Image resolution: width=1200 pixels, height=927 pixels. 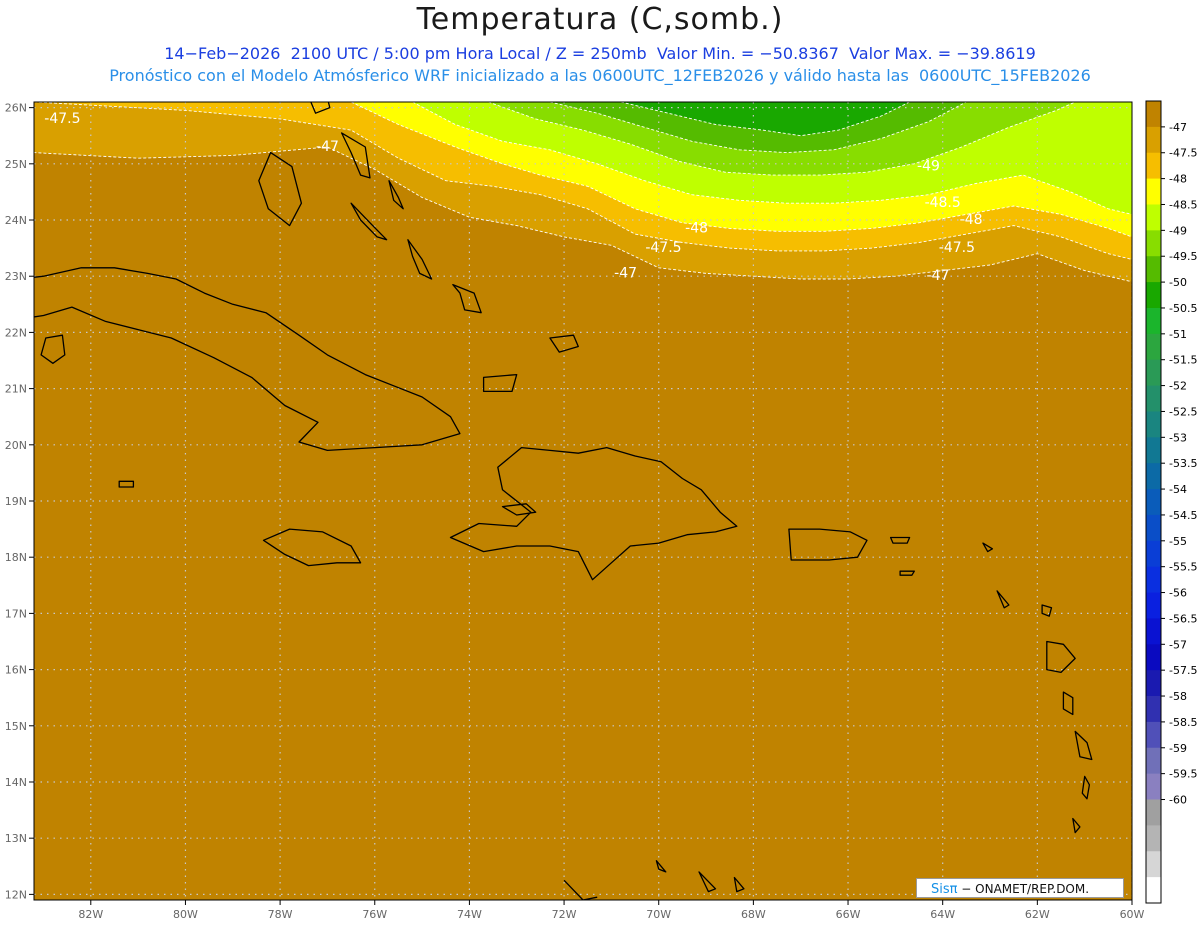 I want to click on colorbar-label: -47.5, so click(x=1183, y=153).